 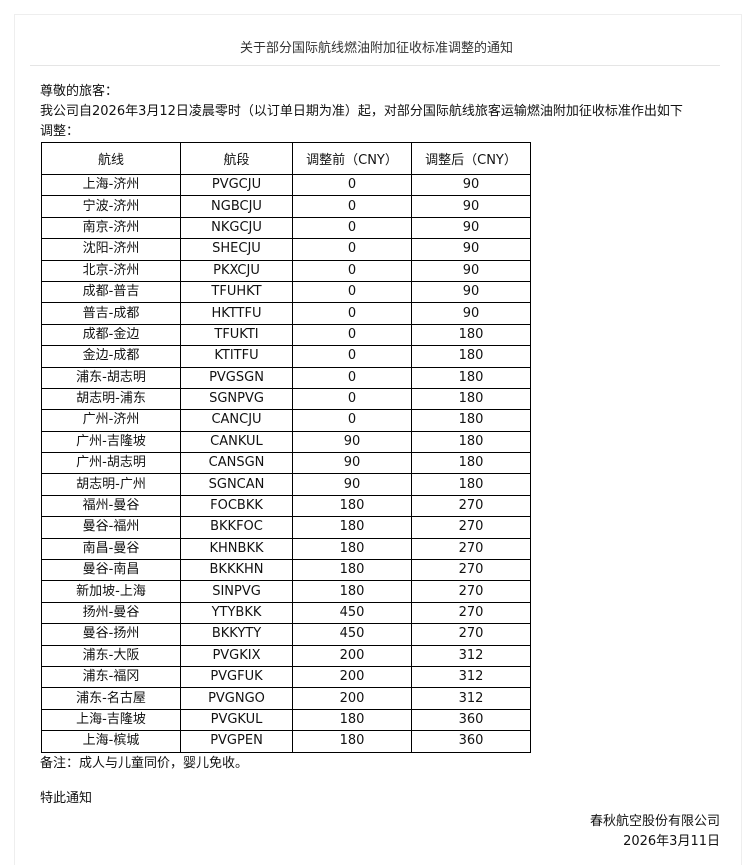 What do you see at coordinates (236, 313) in the screenshot?
I see `cell-segment: HKTTFU` at bounding box center [236, 313].